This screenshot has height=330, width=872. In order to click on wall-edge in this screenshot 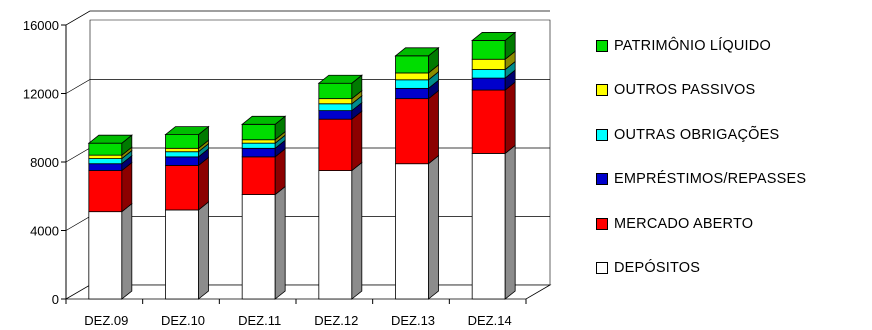, I will do `click(78, 18)`.